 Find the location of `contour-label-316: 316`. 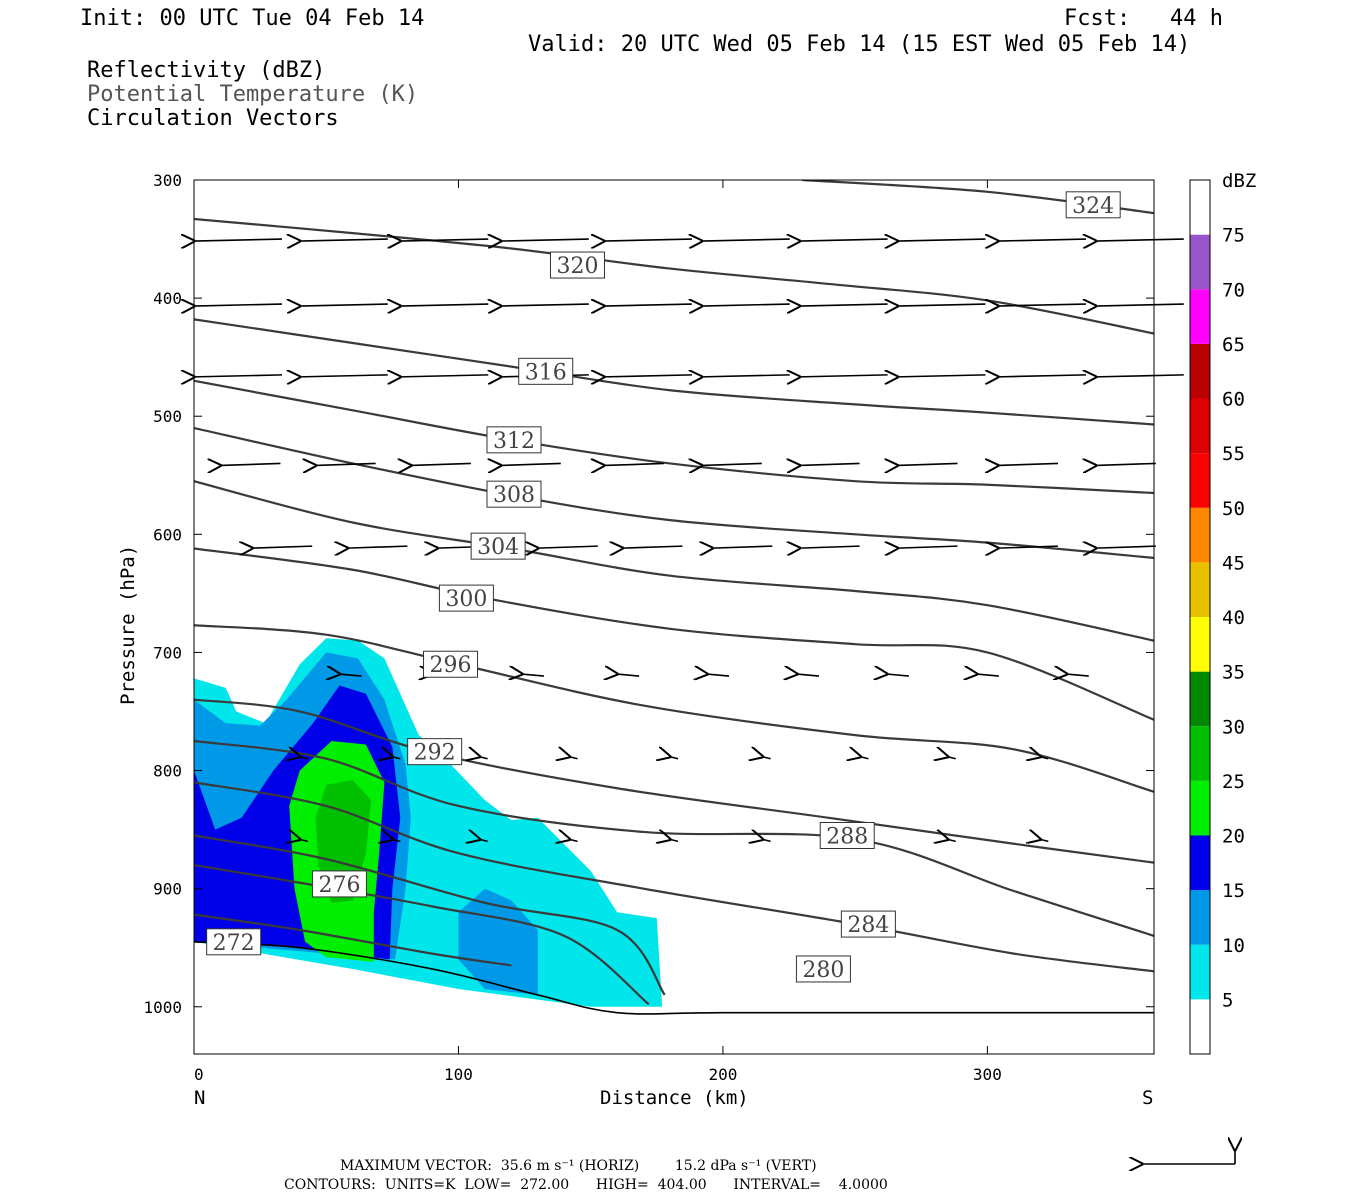

contour-label-316: 316 is located at coordinates (546, 372).